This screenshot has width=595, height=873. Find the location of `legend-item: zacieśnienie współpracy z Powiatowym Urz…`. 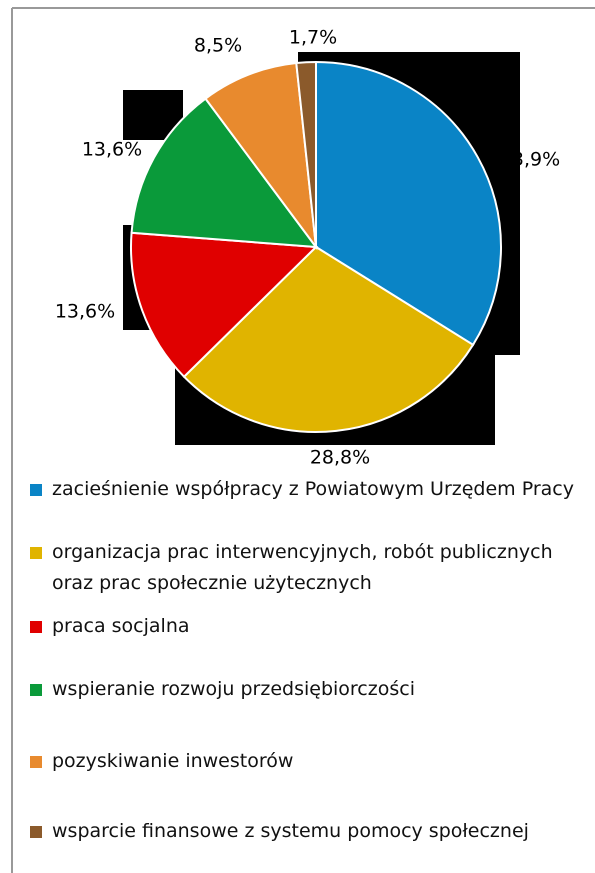

legend-item: zacieśnienie współpracy z Powiatowym Urz… is located at coordinates (310, 489).